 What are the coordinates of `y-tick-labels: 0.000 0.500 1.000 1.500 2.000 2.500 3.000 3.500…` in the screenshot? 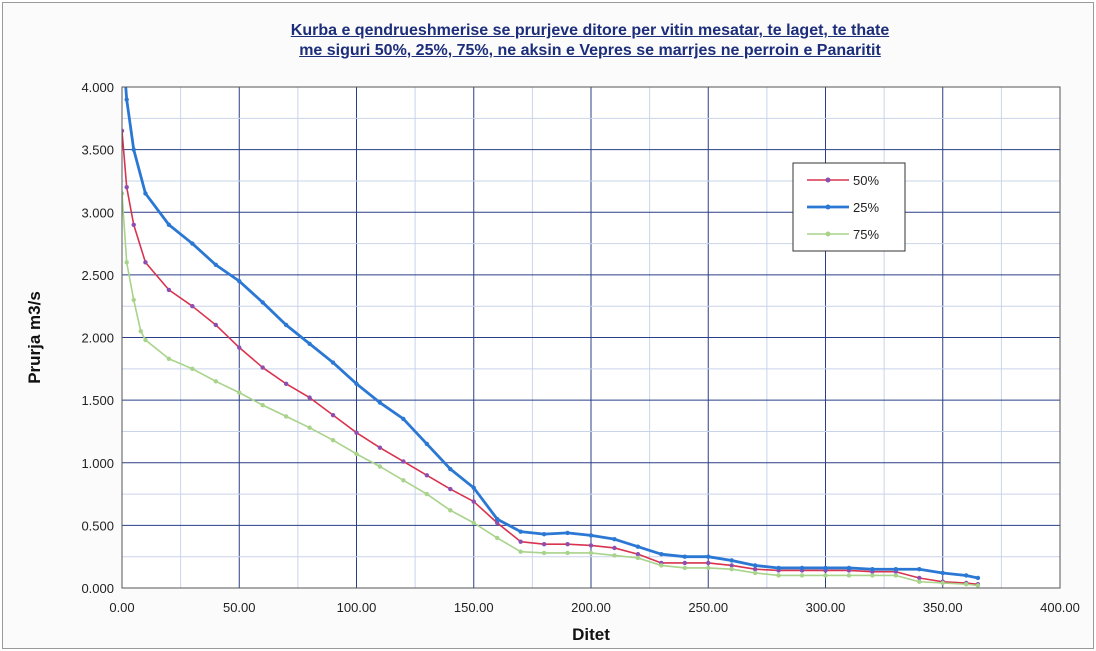 It's located at (97, 338).